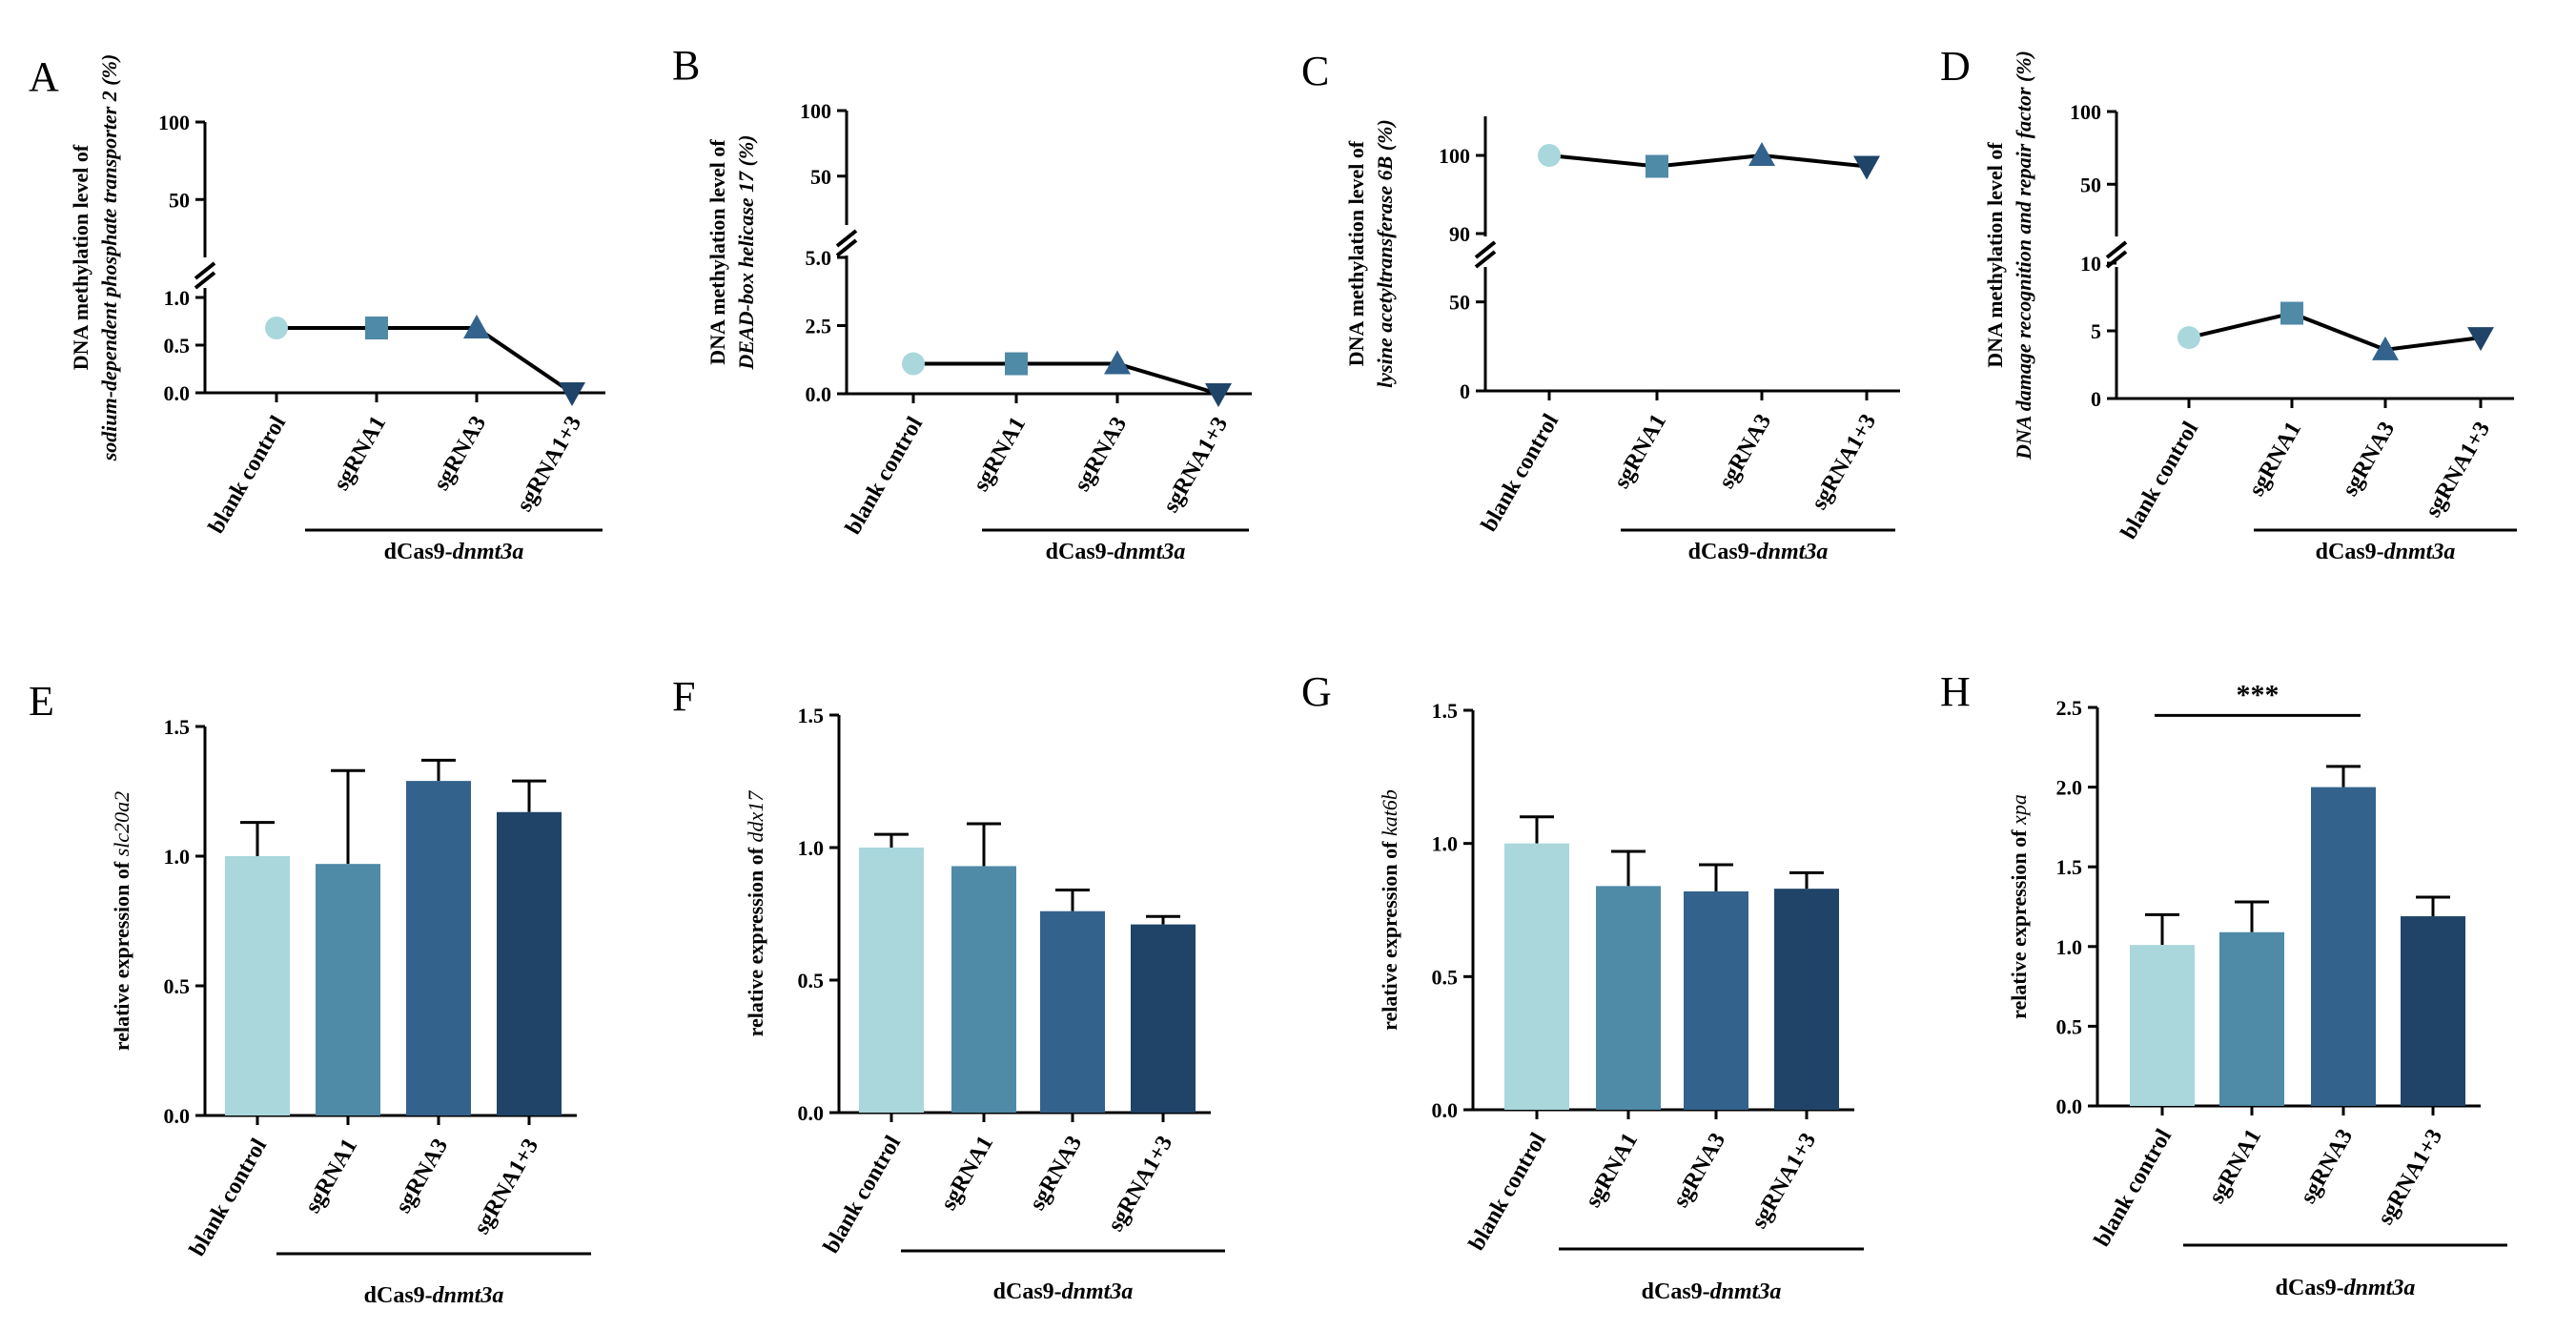 Image resolution: width=2576 pixels, height=1330 pixels. I want to click on y-axis-label: DNA methylation level of, so click(81, 257).